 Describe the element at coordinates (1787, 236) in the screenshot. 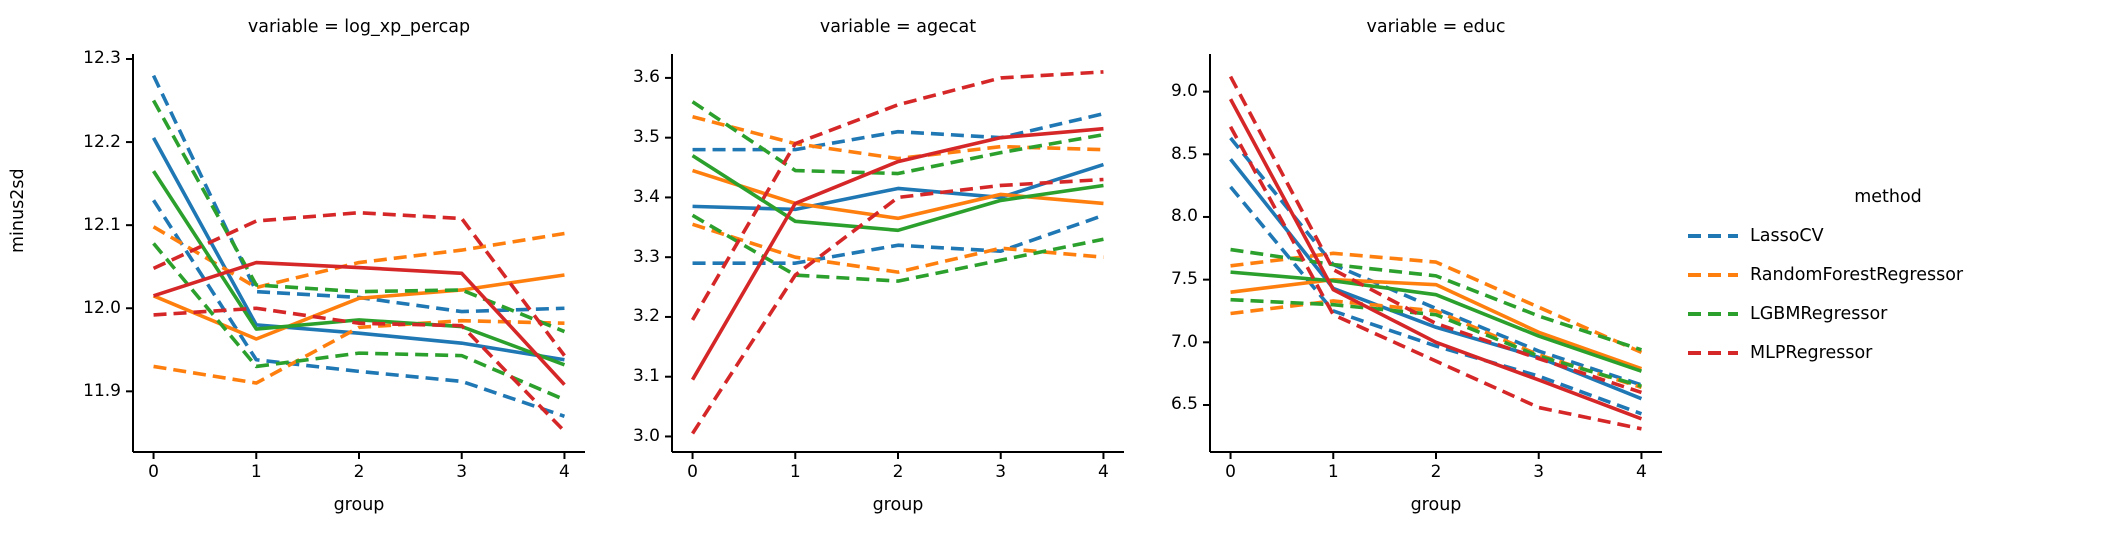

I see `legend-label: LassoCV` at that location.